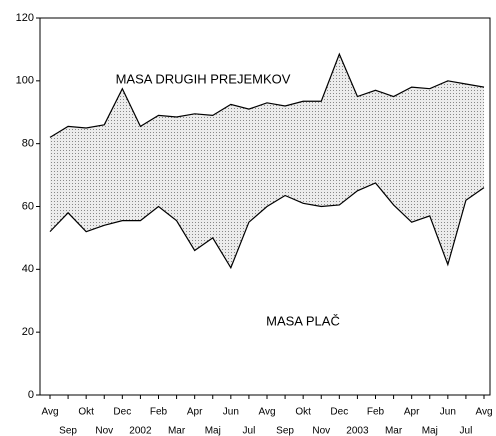 Image resolution: width=496 pixels, height=436 pixels. I want to click on y-tick-label: 120, so click(25, 18).